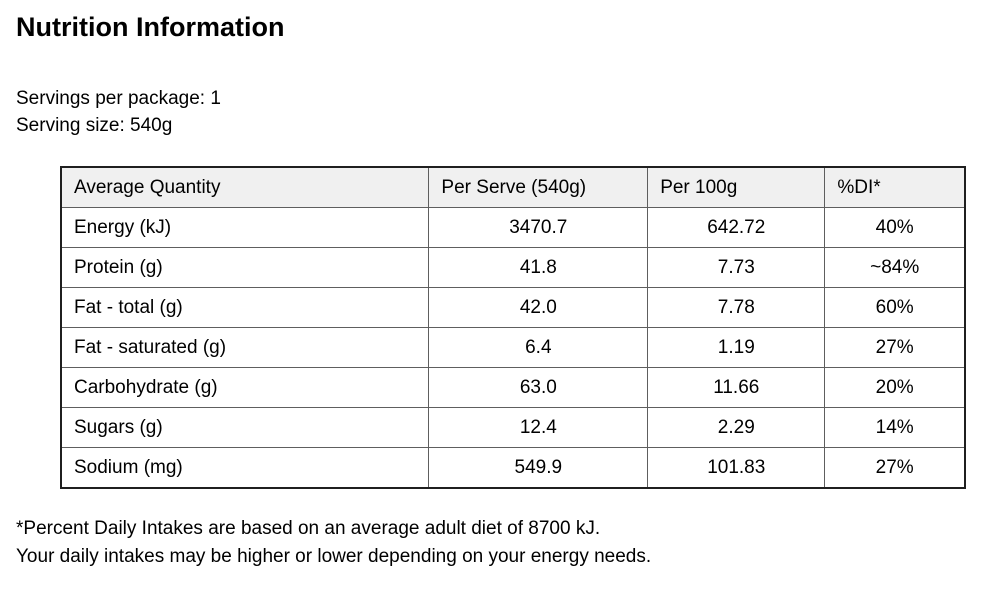 The width and height of the screenshot is (1001, 599). What do you see at coordinates (245, 268) in the screenshot?
I see `nutrient-name: Protein (g)` at bounding box center [245, 268].